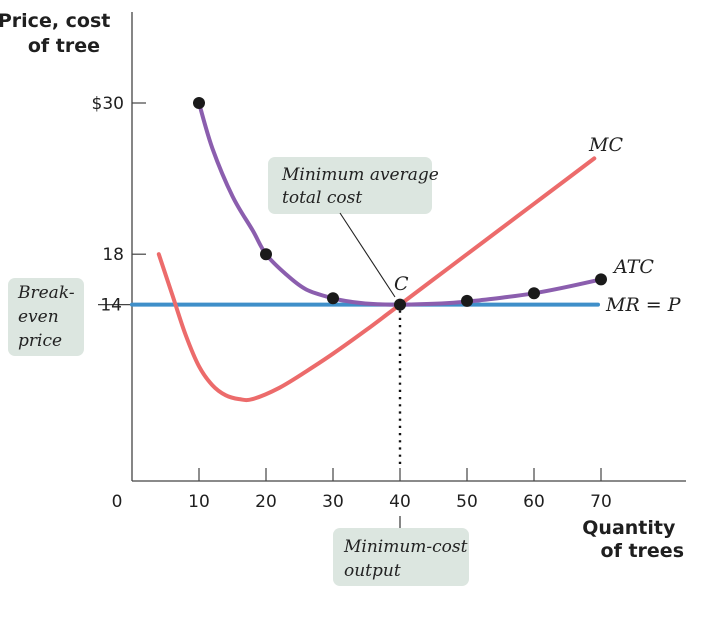 This screenshot has width=704, height=617. Describe the element at coordinates (367, 255) in the screenshot. I see `min-atc-leader-line` at that location.